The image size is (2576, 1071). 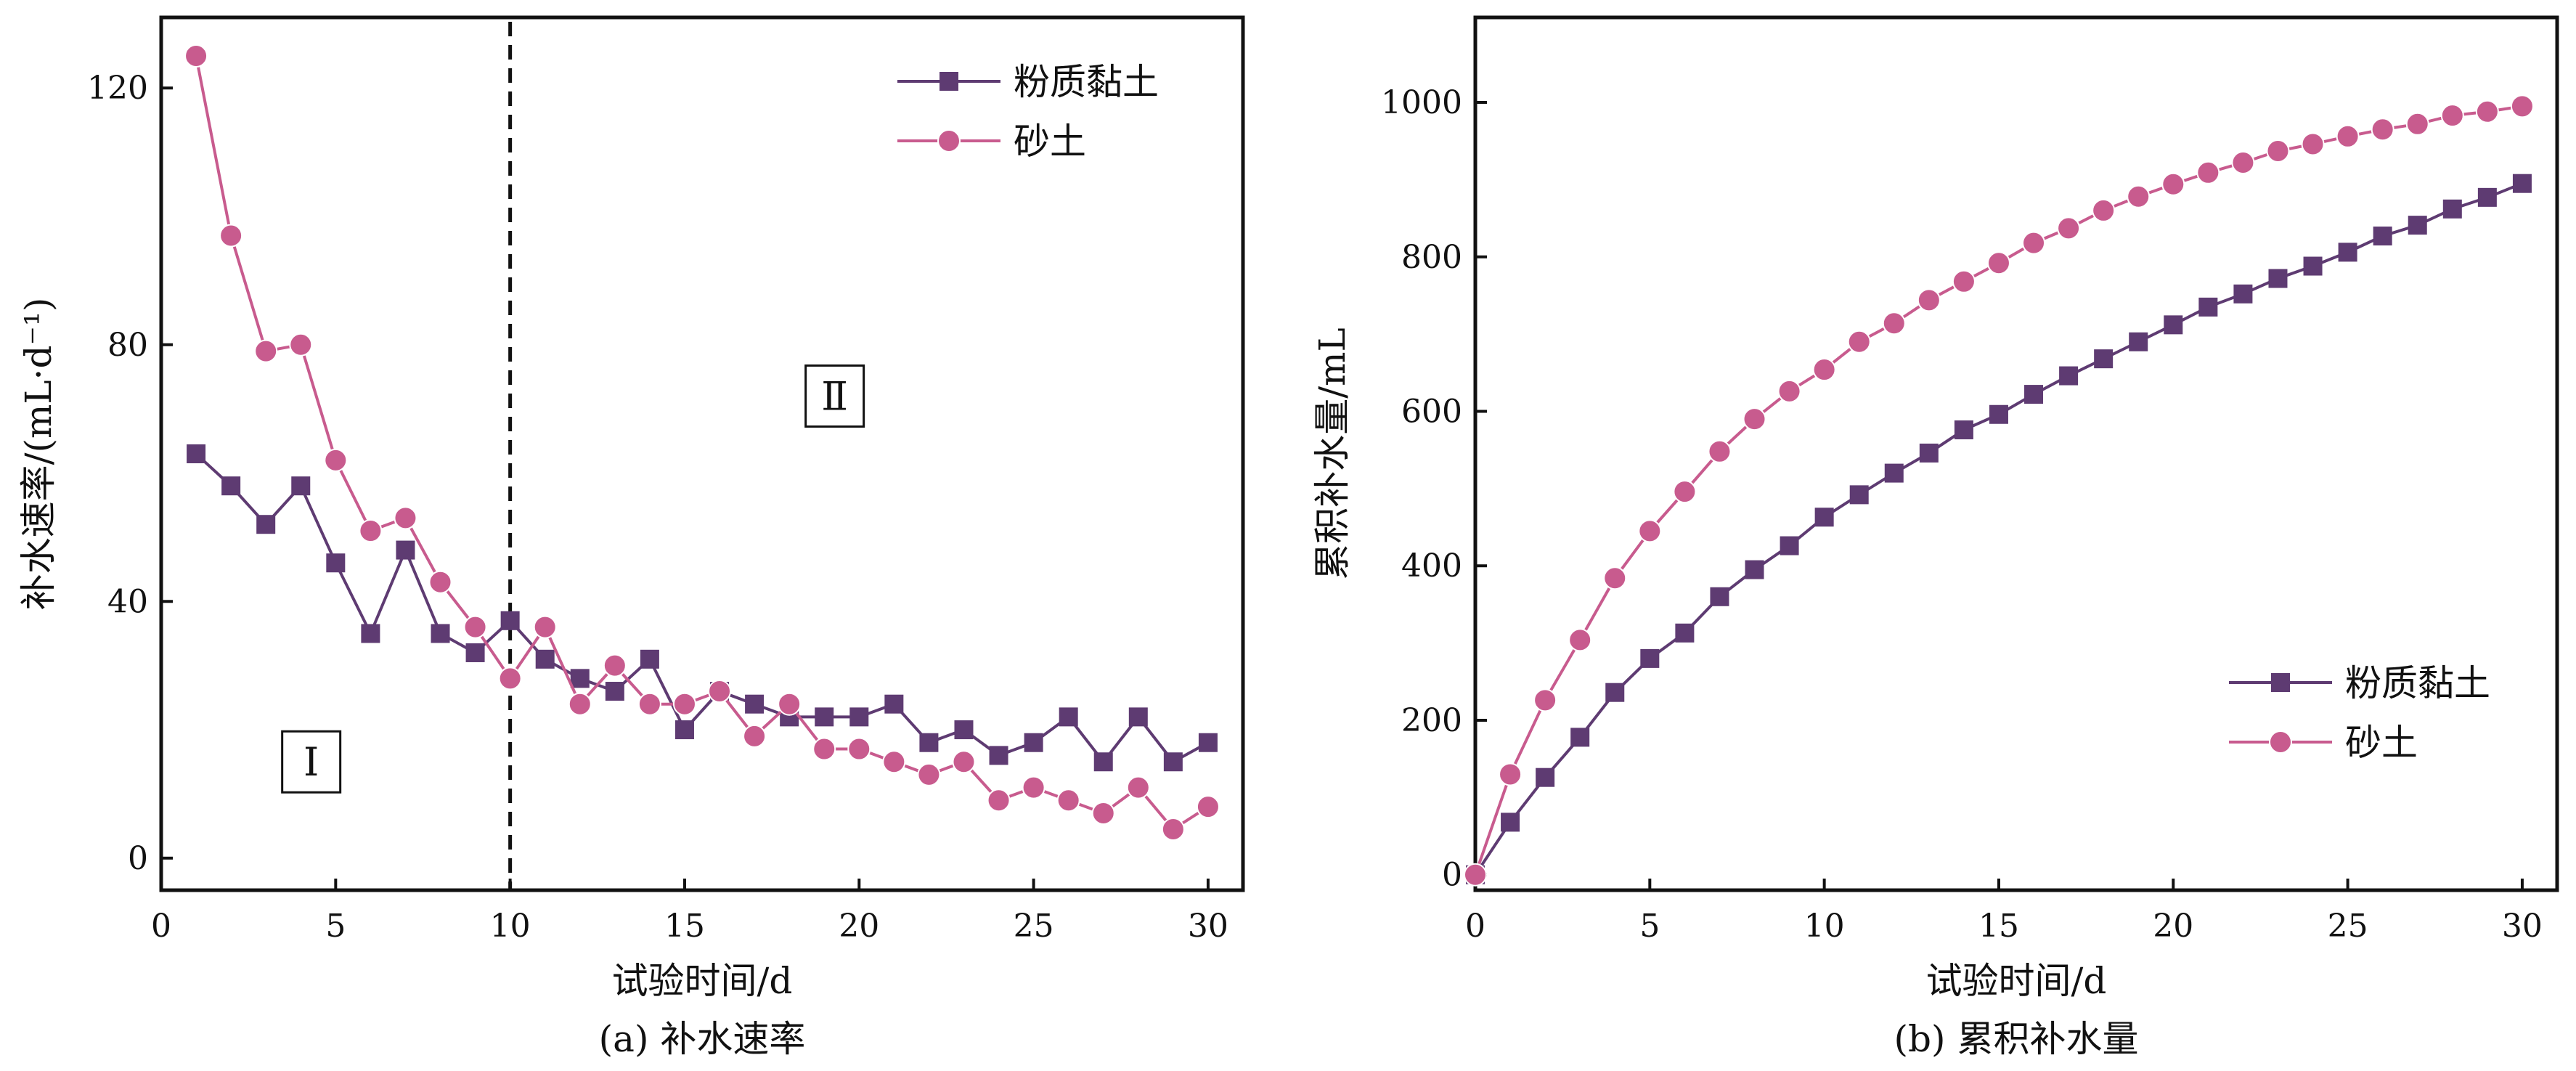 I want to click on y-tick-label: 40, so click(x=127, y=601).